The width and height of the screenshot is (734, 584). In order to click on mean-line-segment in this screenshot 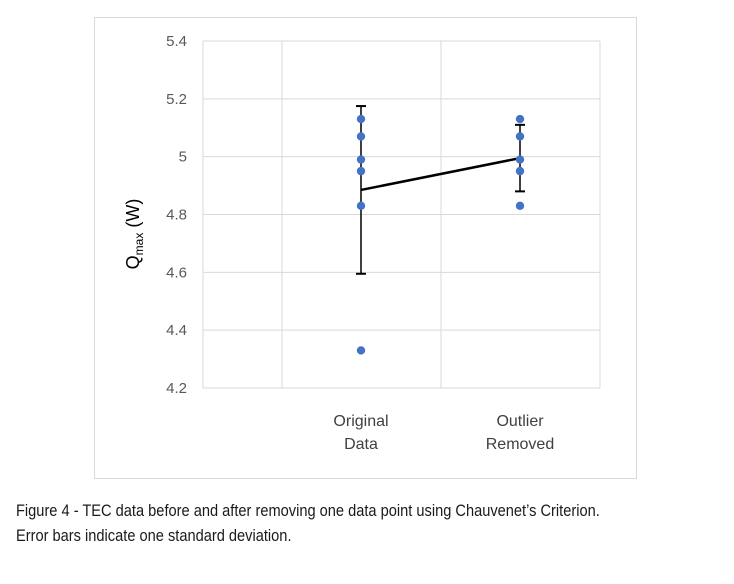, I will do `click(440, 174)`.